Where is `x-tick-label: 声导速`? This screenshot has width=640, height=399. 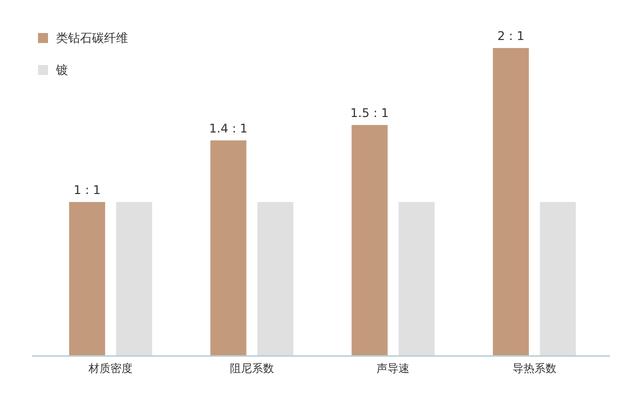
x-tick-label: 声导速 is located at coordinates (393, 368).